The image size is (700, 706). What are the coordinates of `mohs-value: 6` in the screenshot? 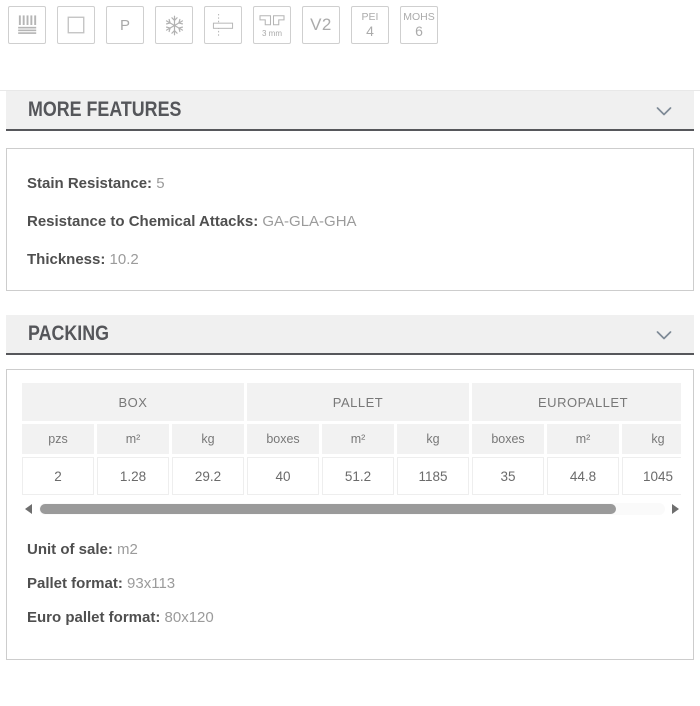 It's located at (419, 30).